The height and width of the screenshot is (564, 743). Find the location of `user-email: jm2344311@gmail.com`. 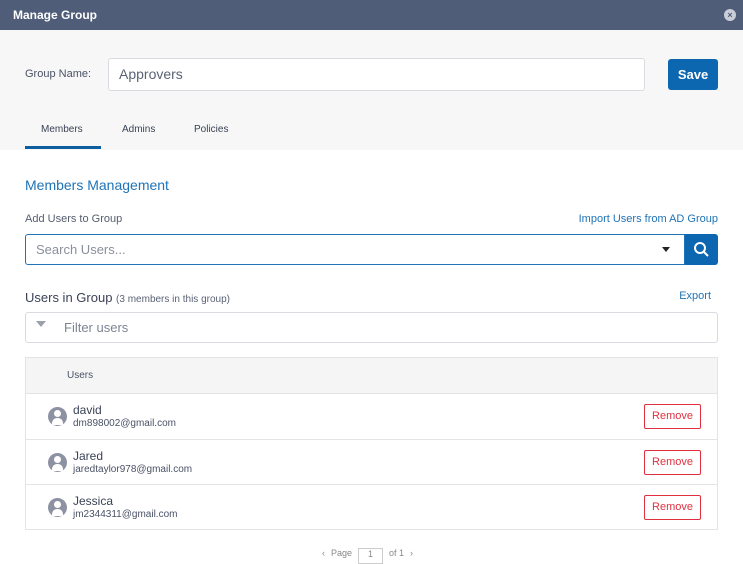

user-email: jm2344311@gmail.com is located at coordinates (125, 514).